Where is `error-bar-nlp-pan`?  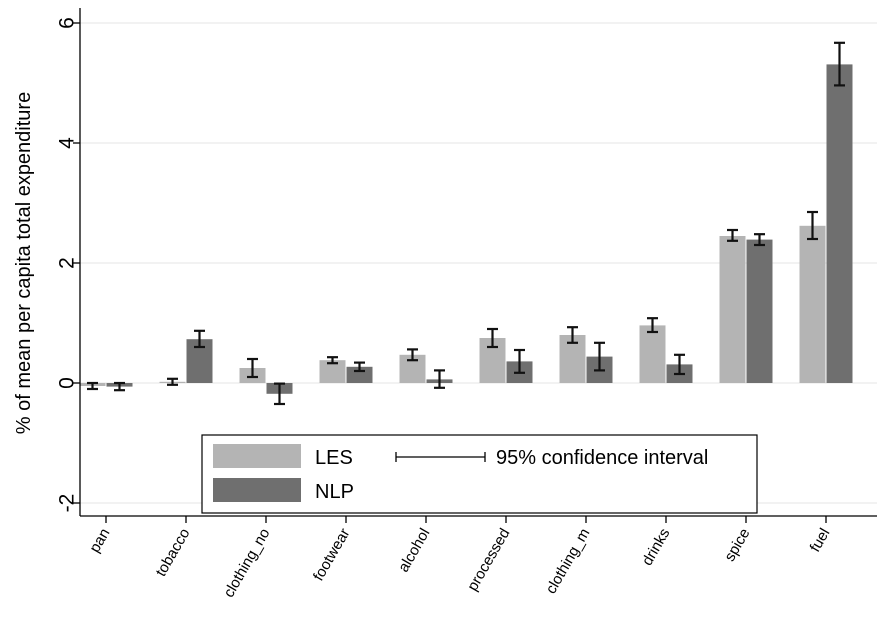 error-bar-nlp-pan is located at coordinates (119, 386).